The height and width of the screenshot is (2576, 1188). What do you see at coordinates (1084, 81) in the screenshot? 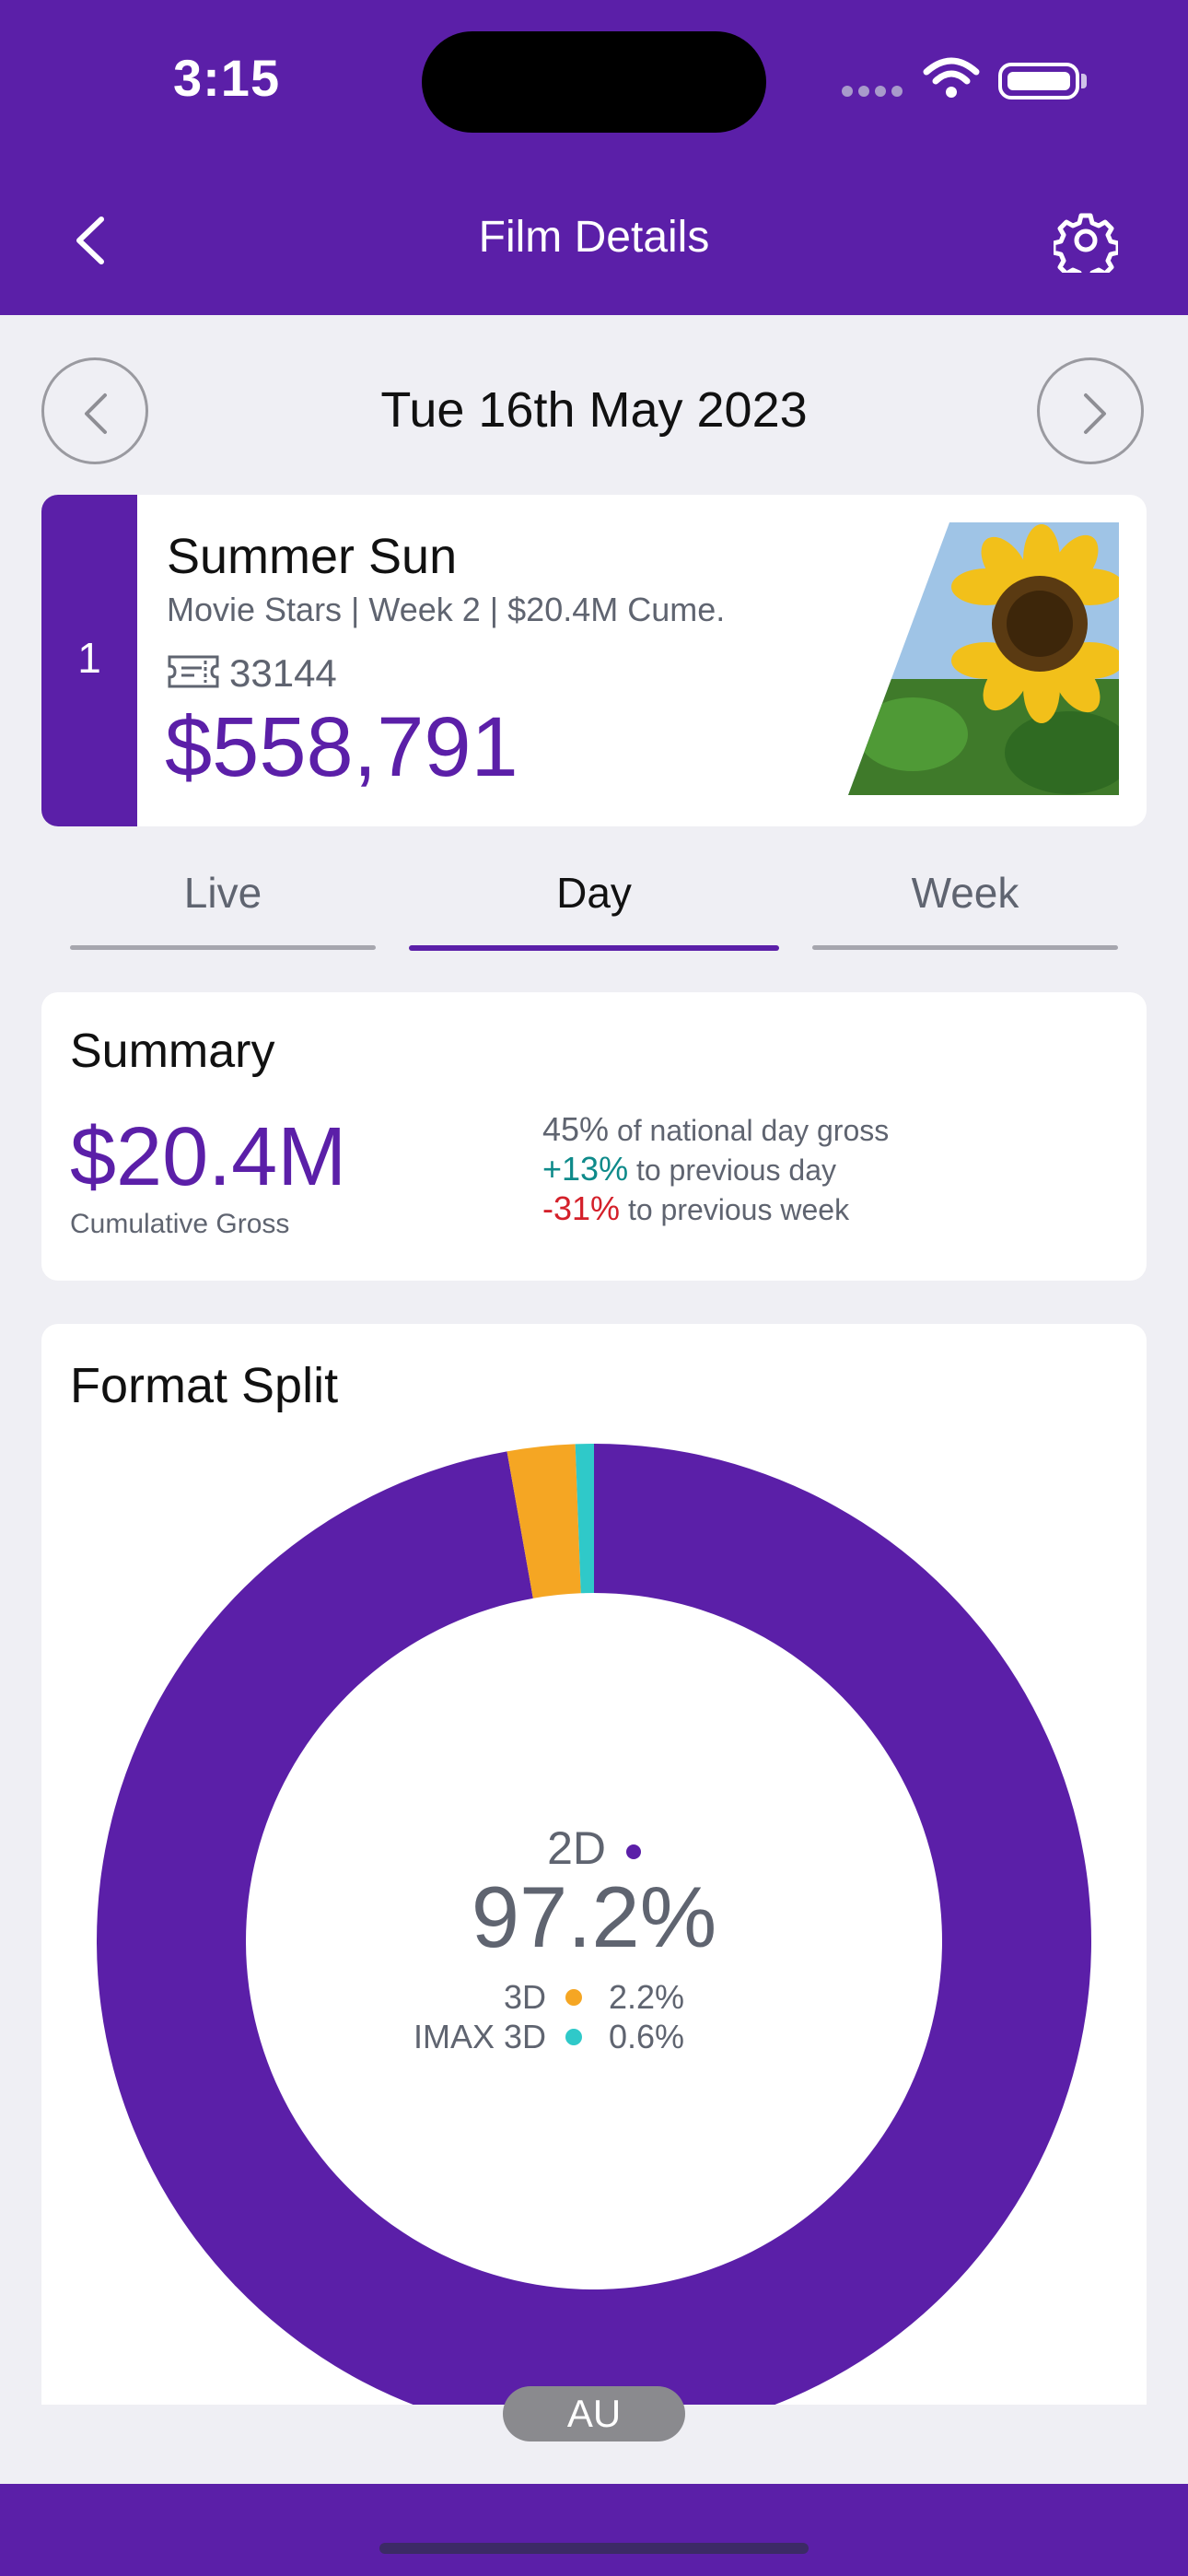
I see `battery-cap` at bounding box center [1084, 81].